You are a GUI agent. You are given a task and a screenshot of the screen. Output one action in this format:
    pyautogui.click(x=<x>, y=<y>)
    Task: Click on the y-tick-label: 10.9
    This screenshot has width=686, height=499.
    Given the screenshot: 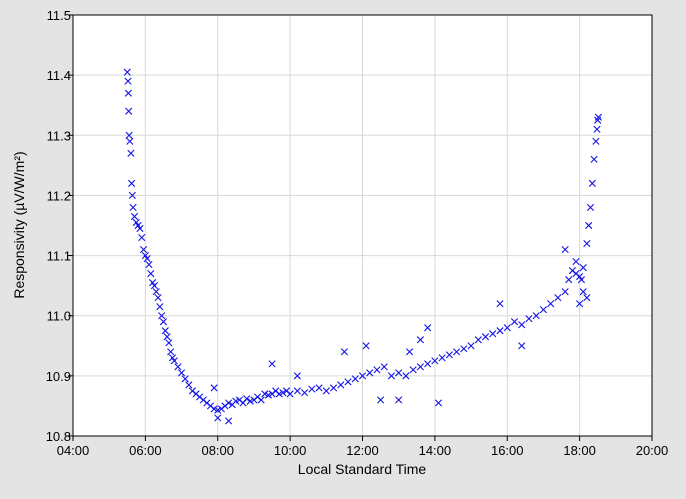 What is the action you would take?
    pyautogui.click(x=58, y=376)
    